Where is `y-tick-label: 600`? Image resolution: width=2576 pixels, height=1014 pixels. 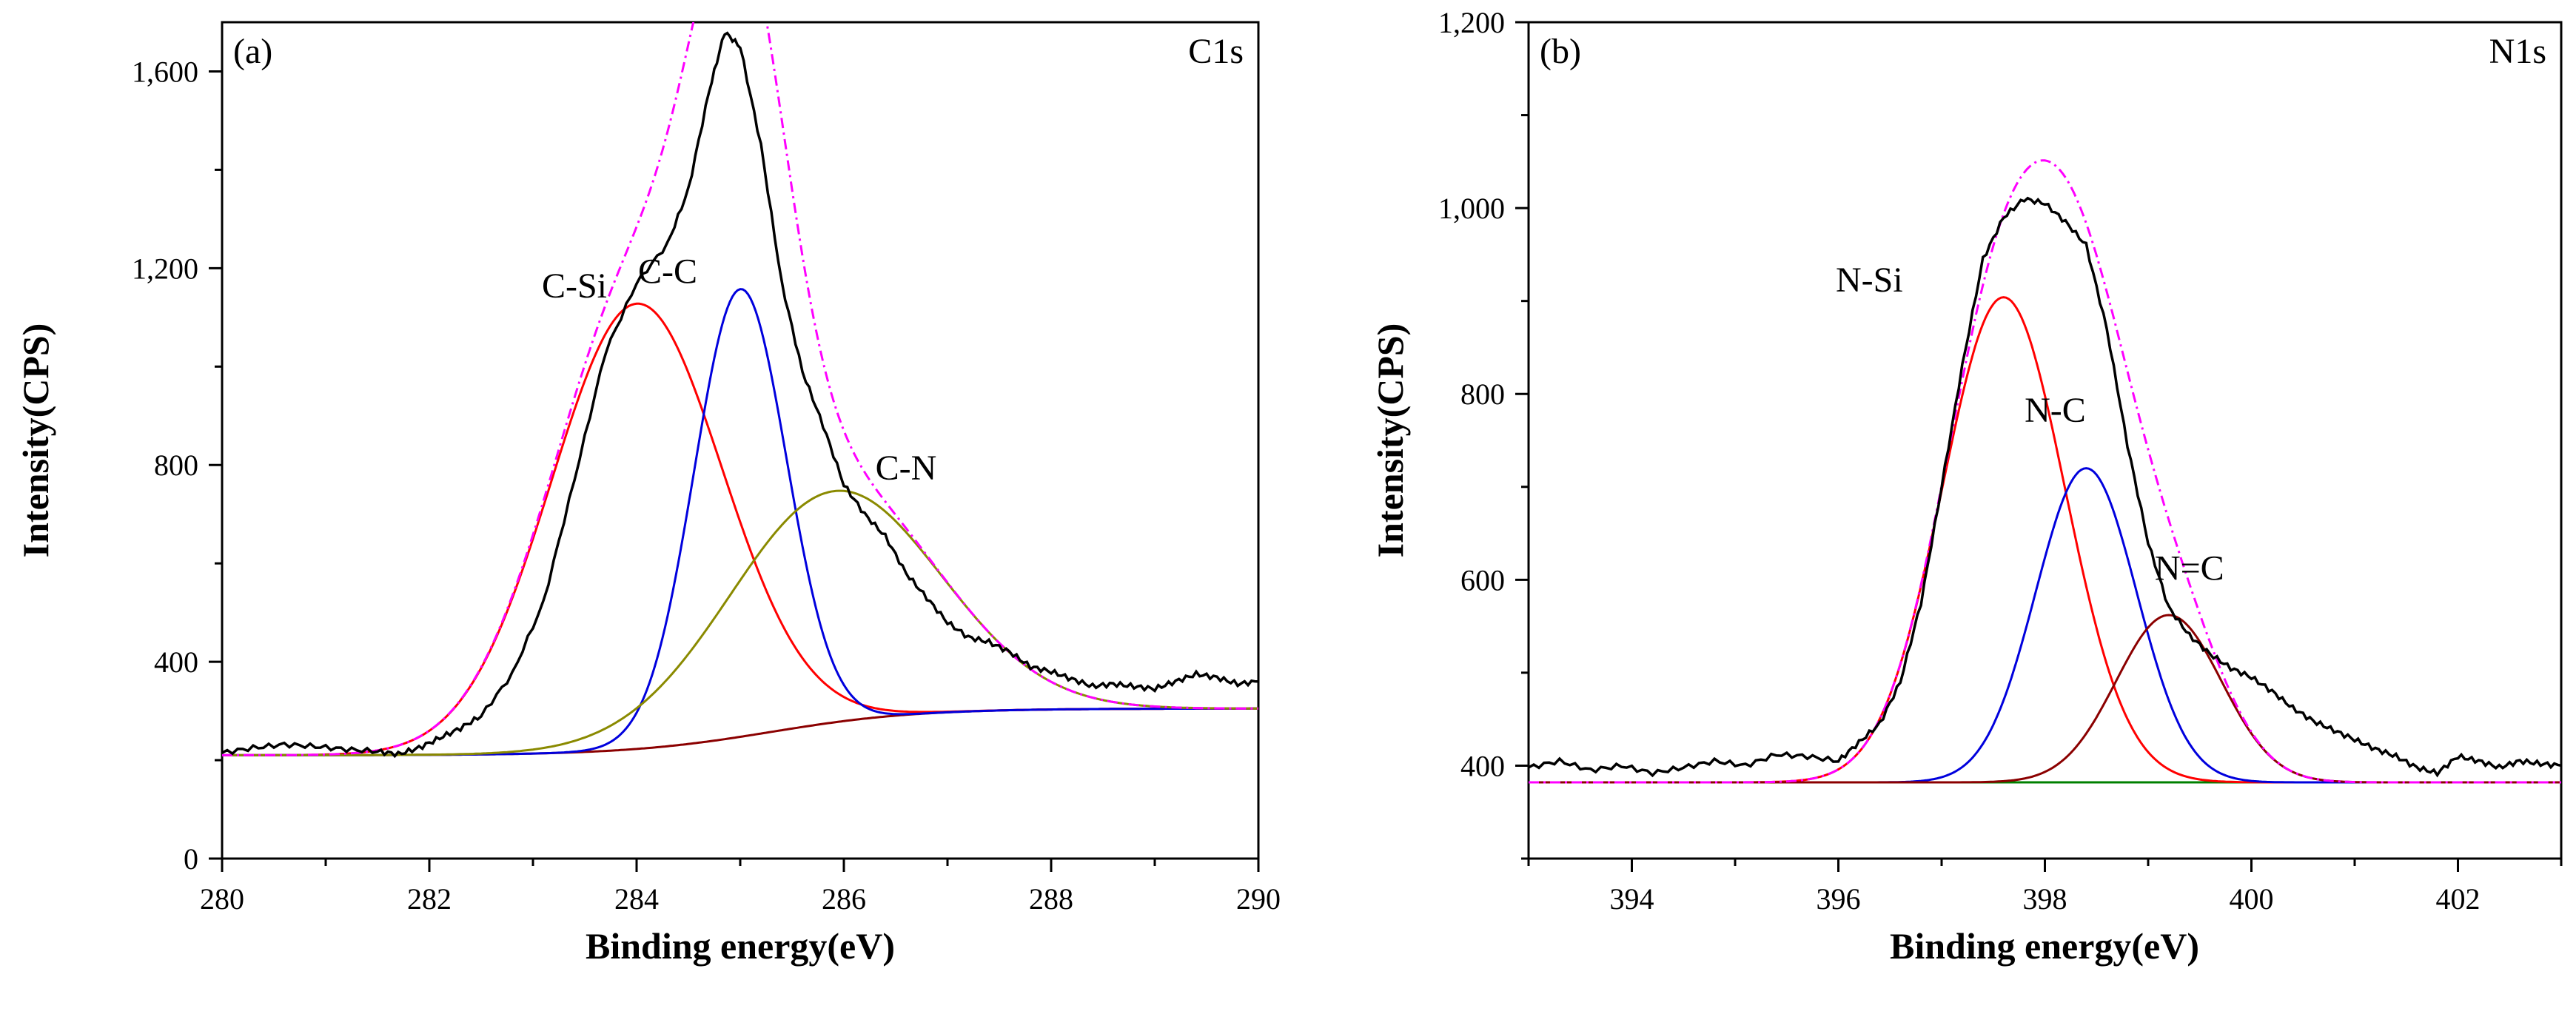
y-tick-label: 600 is located at coordinates (1482, 580).